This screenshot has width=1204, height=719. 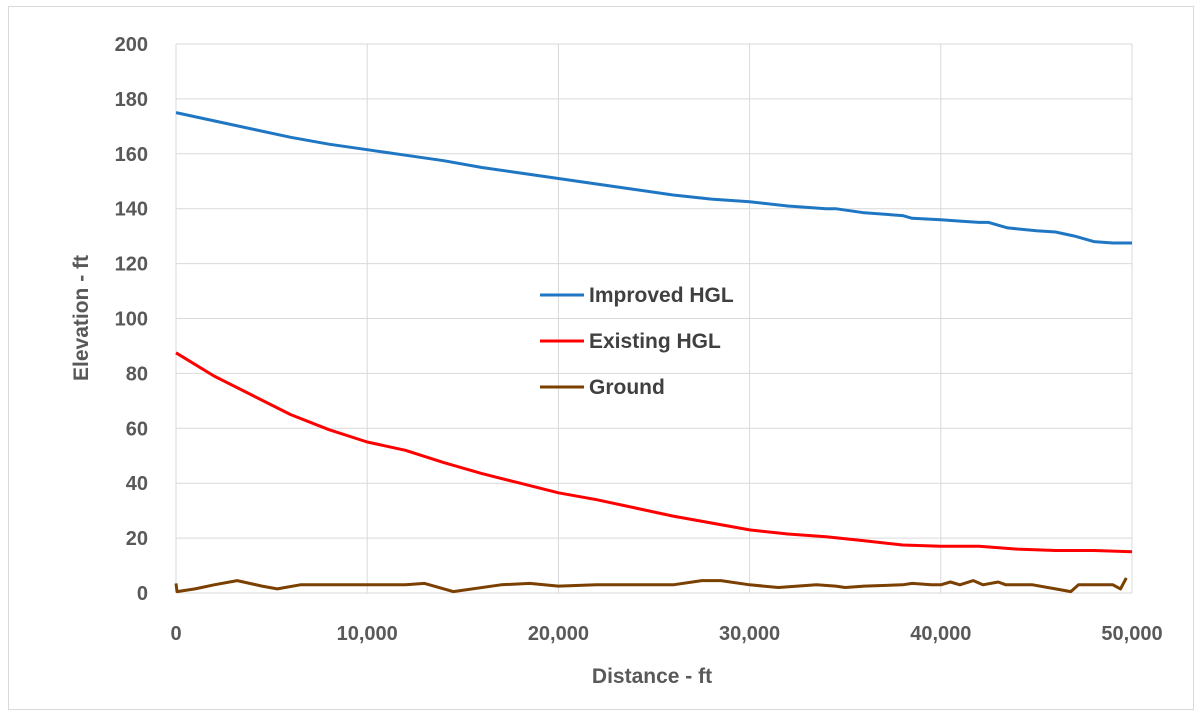 I want to click on y-tick-label: 100, so click(x=131, y=320).